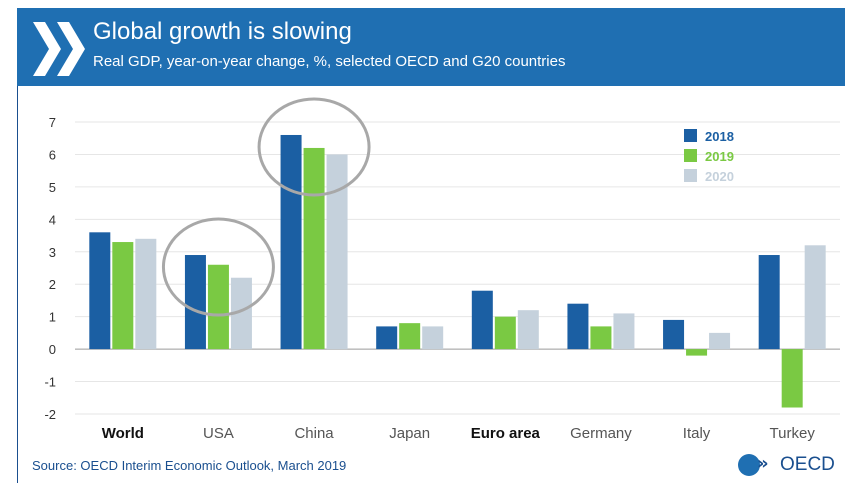  What do you see at coordinates (59, 49) in the screenshot?
I see `double-chevron-icon` at bounding box center [59, 49].